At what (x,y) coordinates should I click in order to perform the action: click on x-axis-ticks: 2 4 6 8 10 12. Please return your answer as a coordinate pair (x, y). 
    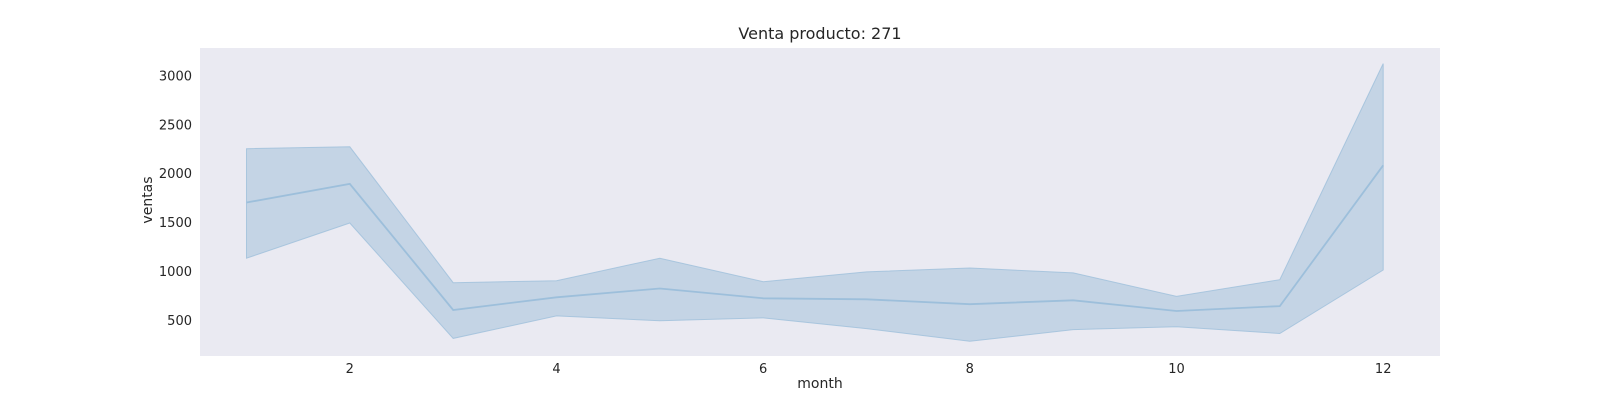
    Looking at the image, I should click on (869, 369).